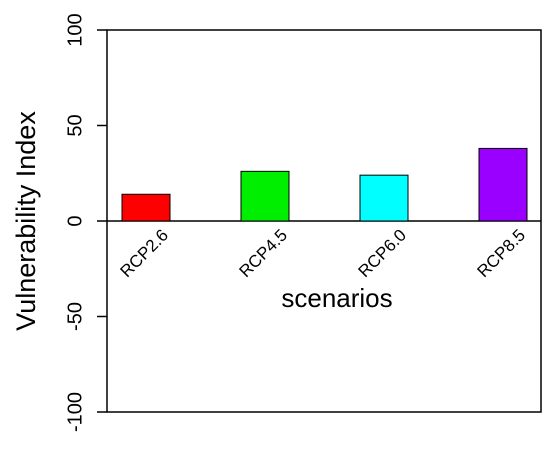 This screenshot has width=550, height=452. I want to click on x-tick-label: RCP4.5, so click(263, 254).